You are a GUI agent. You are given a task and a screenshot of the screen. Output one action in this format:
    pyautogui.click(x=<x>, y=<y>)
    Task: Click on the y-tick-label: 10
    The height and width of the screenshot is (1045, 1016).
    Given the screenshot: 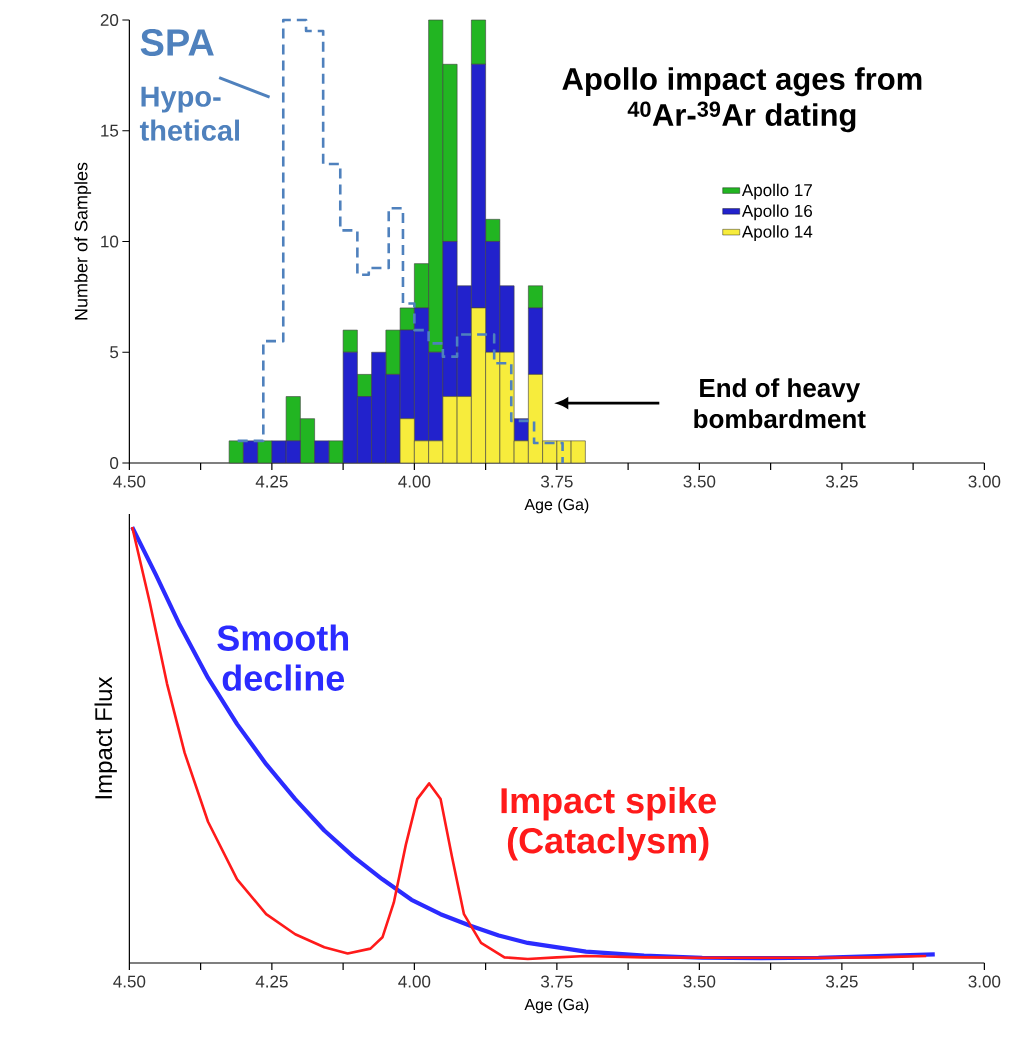 What is the action you would take?
    pyautogui.click(x=109, y=241)
    